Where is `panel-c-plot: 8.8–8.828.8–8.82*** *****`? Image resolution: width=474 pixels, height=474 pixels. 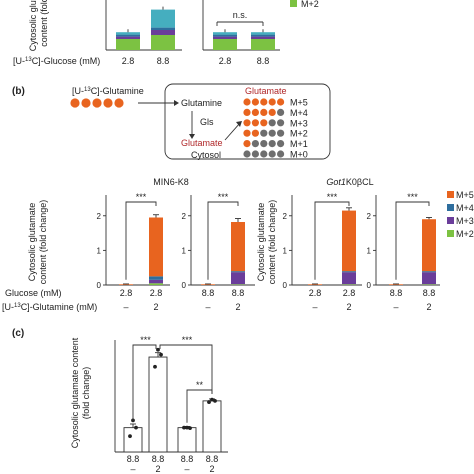 panel-c-plot: 8.8–8.828.8–8.82*** ***** is located at coordinates (171, 404).